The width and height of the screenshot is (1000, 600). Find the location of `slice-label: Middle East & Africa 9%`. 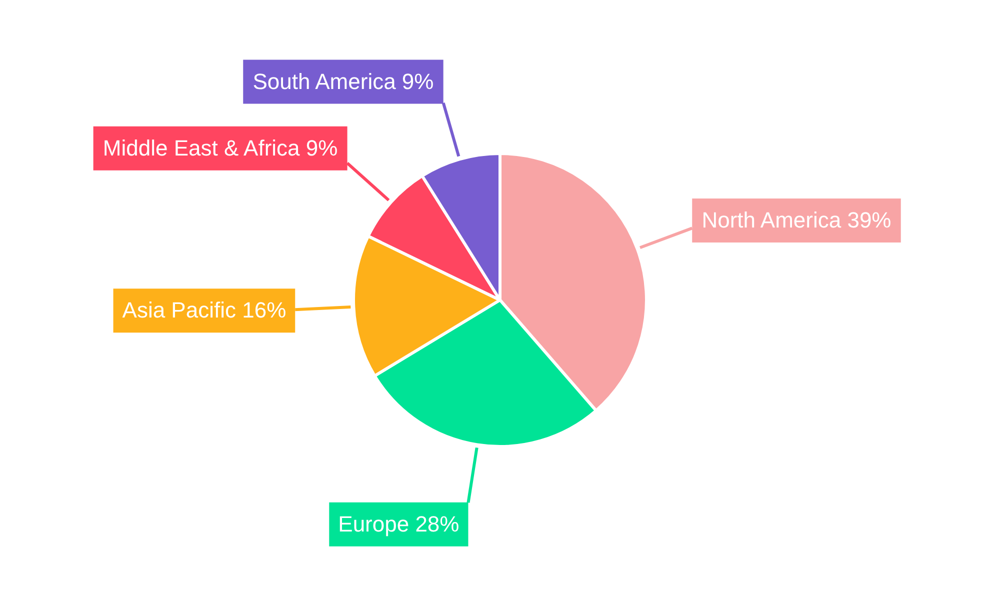

slice-label: Middle East & Africa 9% is located at coordinates (220, 147).